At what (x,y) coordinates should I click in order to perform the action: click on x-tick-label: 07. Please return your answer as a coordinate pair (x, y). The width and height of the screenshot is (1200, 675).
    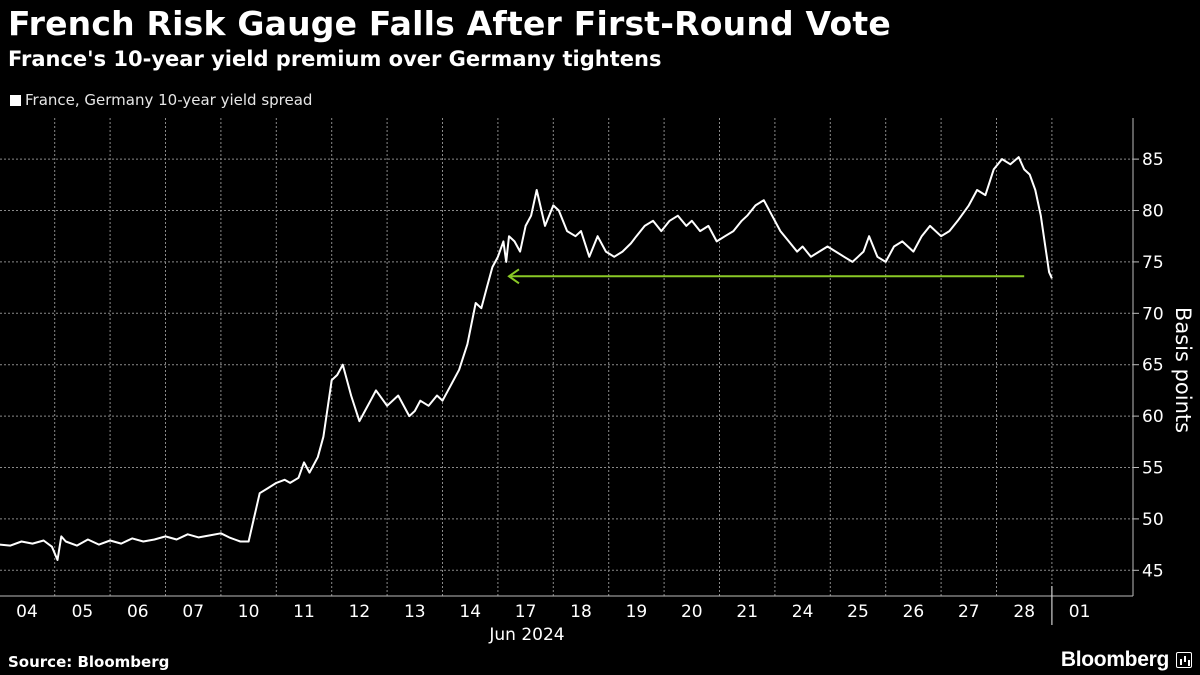
    Looking at the image, I should click on (193, 612).